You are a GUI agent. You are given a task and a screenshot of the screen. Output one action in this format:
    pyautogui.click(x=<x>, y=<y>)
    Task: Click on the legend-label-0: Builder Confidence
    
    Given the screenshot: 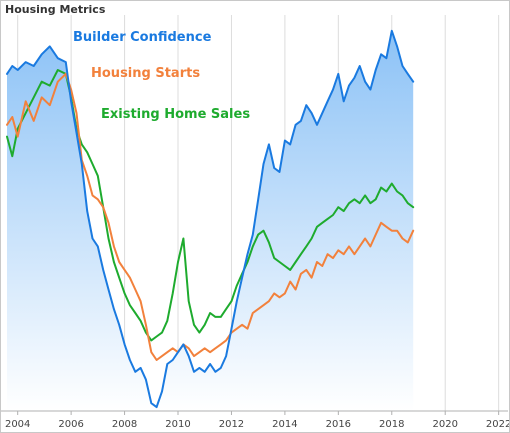 What is the action you would take?
    pyautogui.click(x=142, y=37)
    